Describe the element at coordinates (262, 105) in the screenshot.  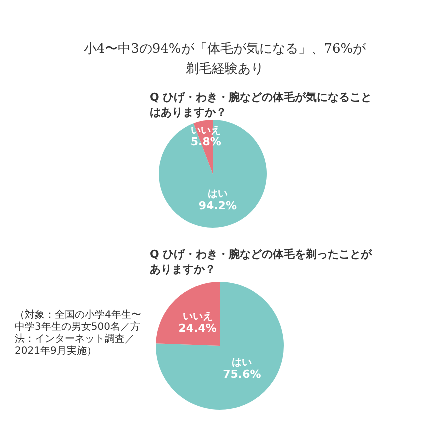
I see `chart-subtitle: Q ひげ・わき・腕などの体毛が気になることはありますか？` at that location.